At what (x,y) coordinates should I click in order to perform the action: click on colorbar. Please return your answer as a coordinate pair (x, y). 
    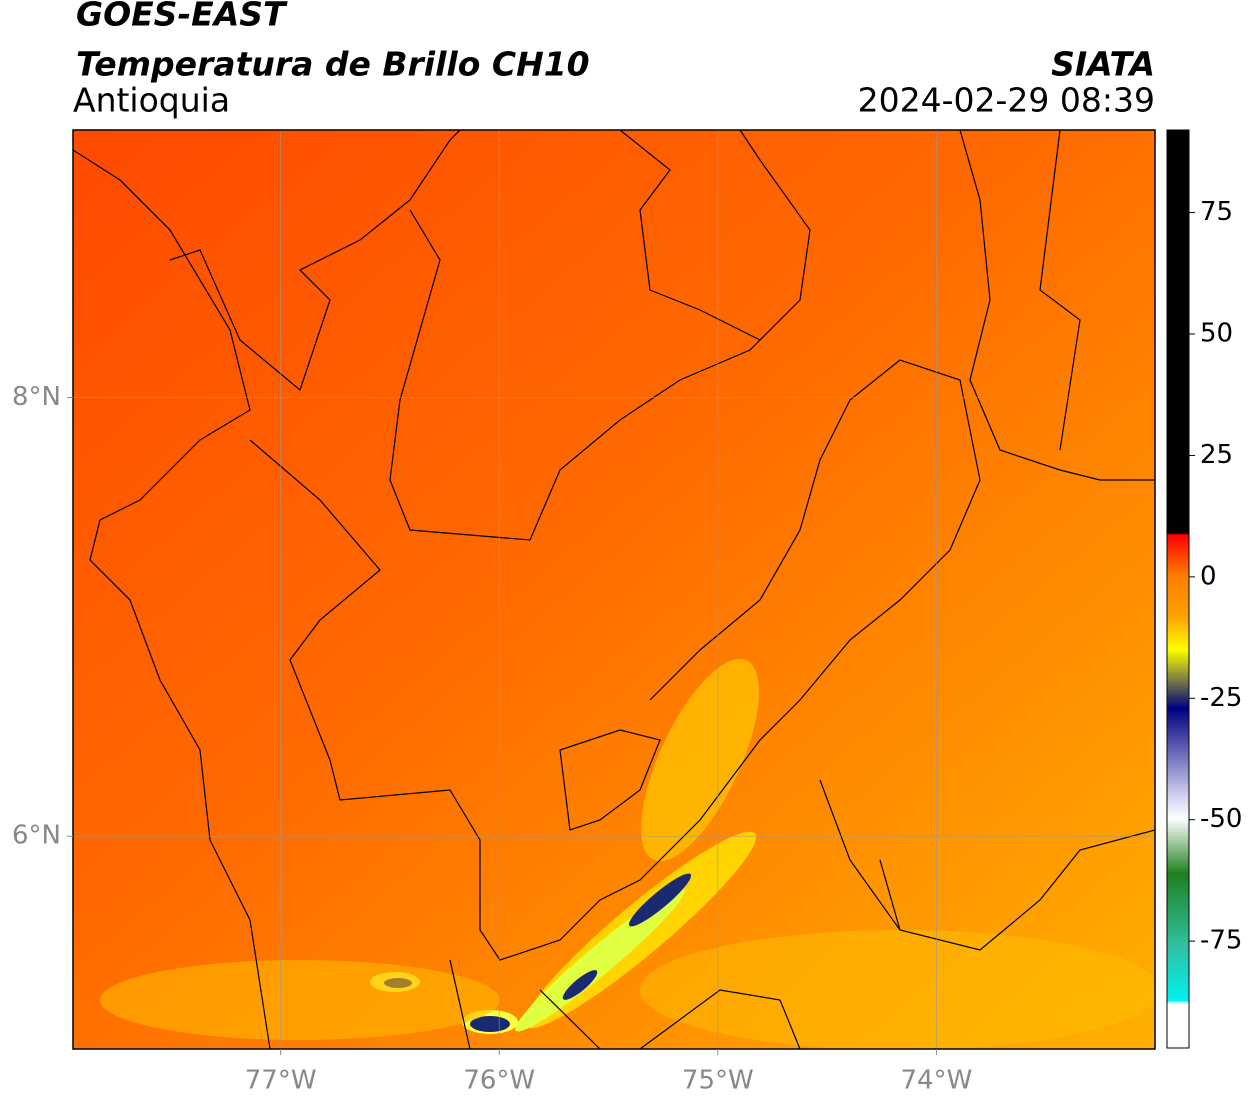
    Looking at the image, I should click on (1178, 589).